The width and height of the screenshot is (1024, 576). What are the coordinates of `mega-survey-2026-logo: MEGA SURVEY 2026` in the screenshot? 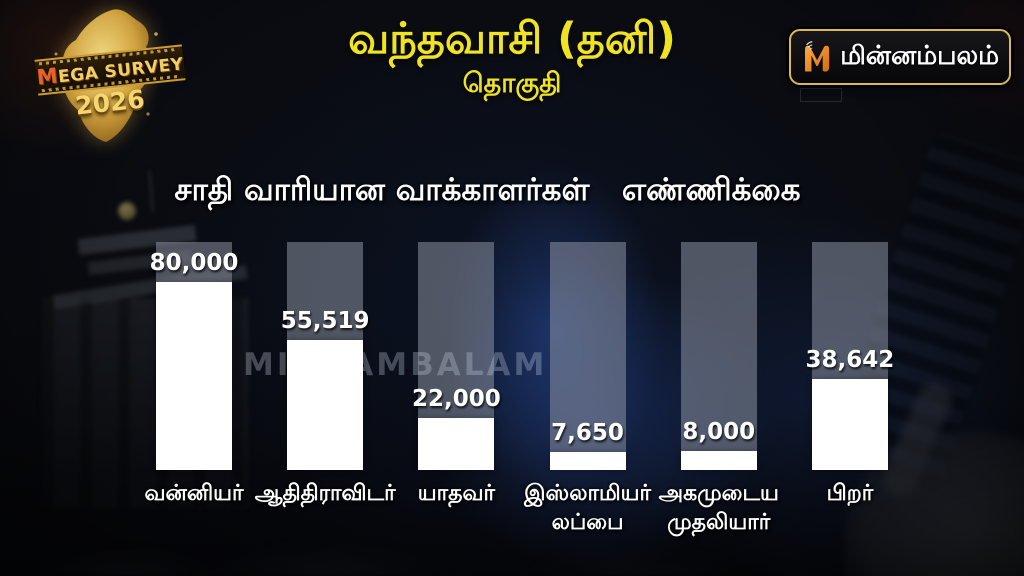 It's located at (110, 78).